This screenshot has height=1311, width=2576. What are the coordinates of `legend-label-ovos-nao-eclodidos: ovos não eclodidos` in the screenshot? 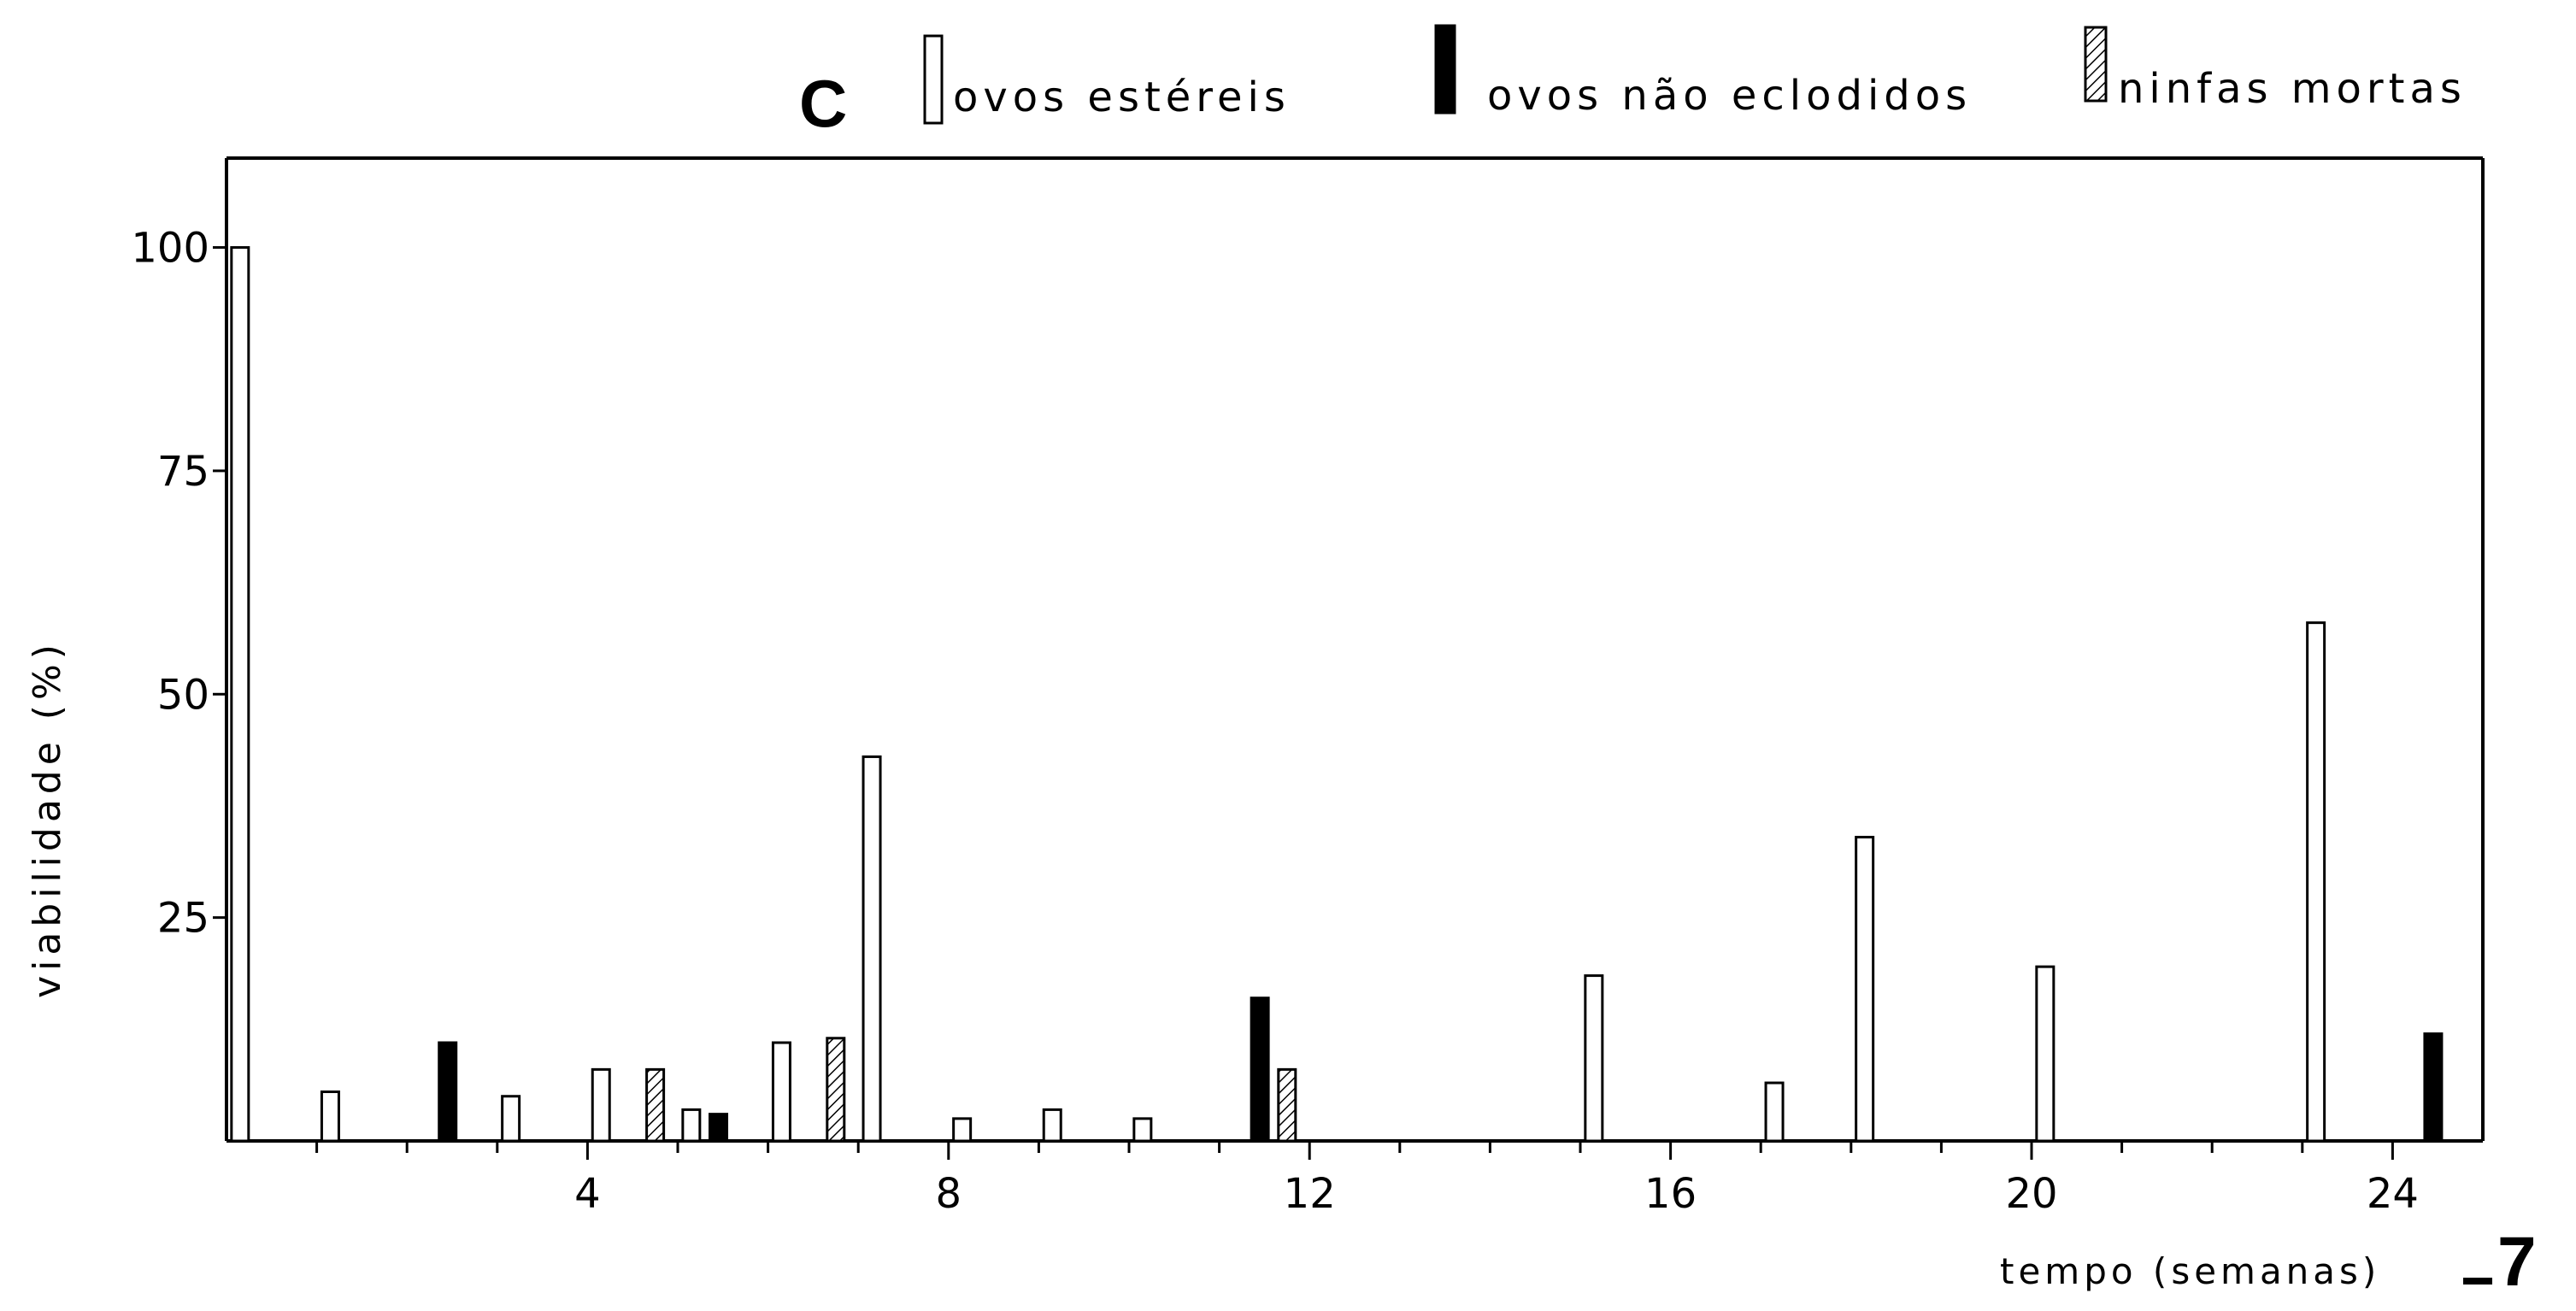 It's located at (1729, 96).